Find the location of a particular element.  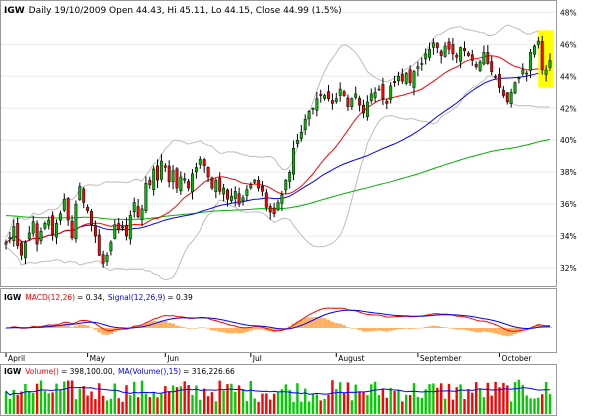

volume-legend-ma-label: MA(Volume(),15) is located at coordinates (149, 371).